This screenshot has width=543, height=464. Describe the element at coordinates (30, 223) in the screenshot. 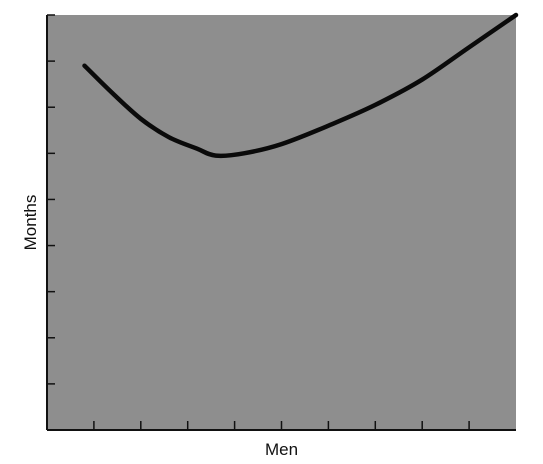

I see `y-axis-label: Months` at that location.